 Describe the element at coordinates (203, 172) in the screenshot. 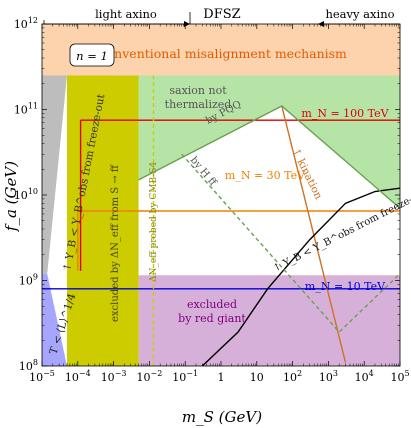

I see `ff-label: by H ff` at that location.